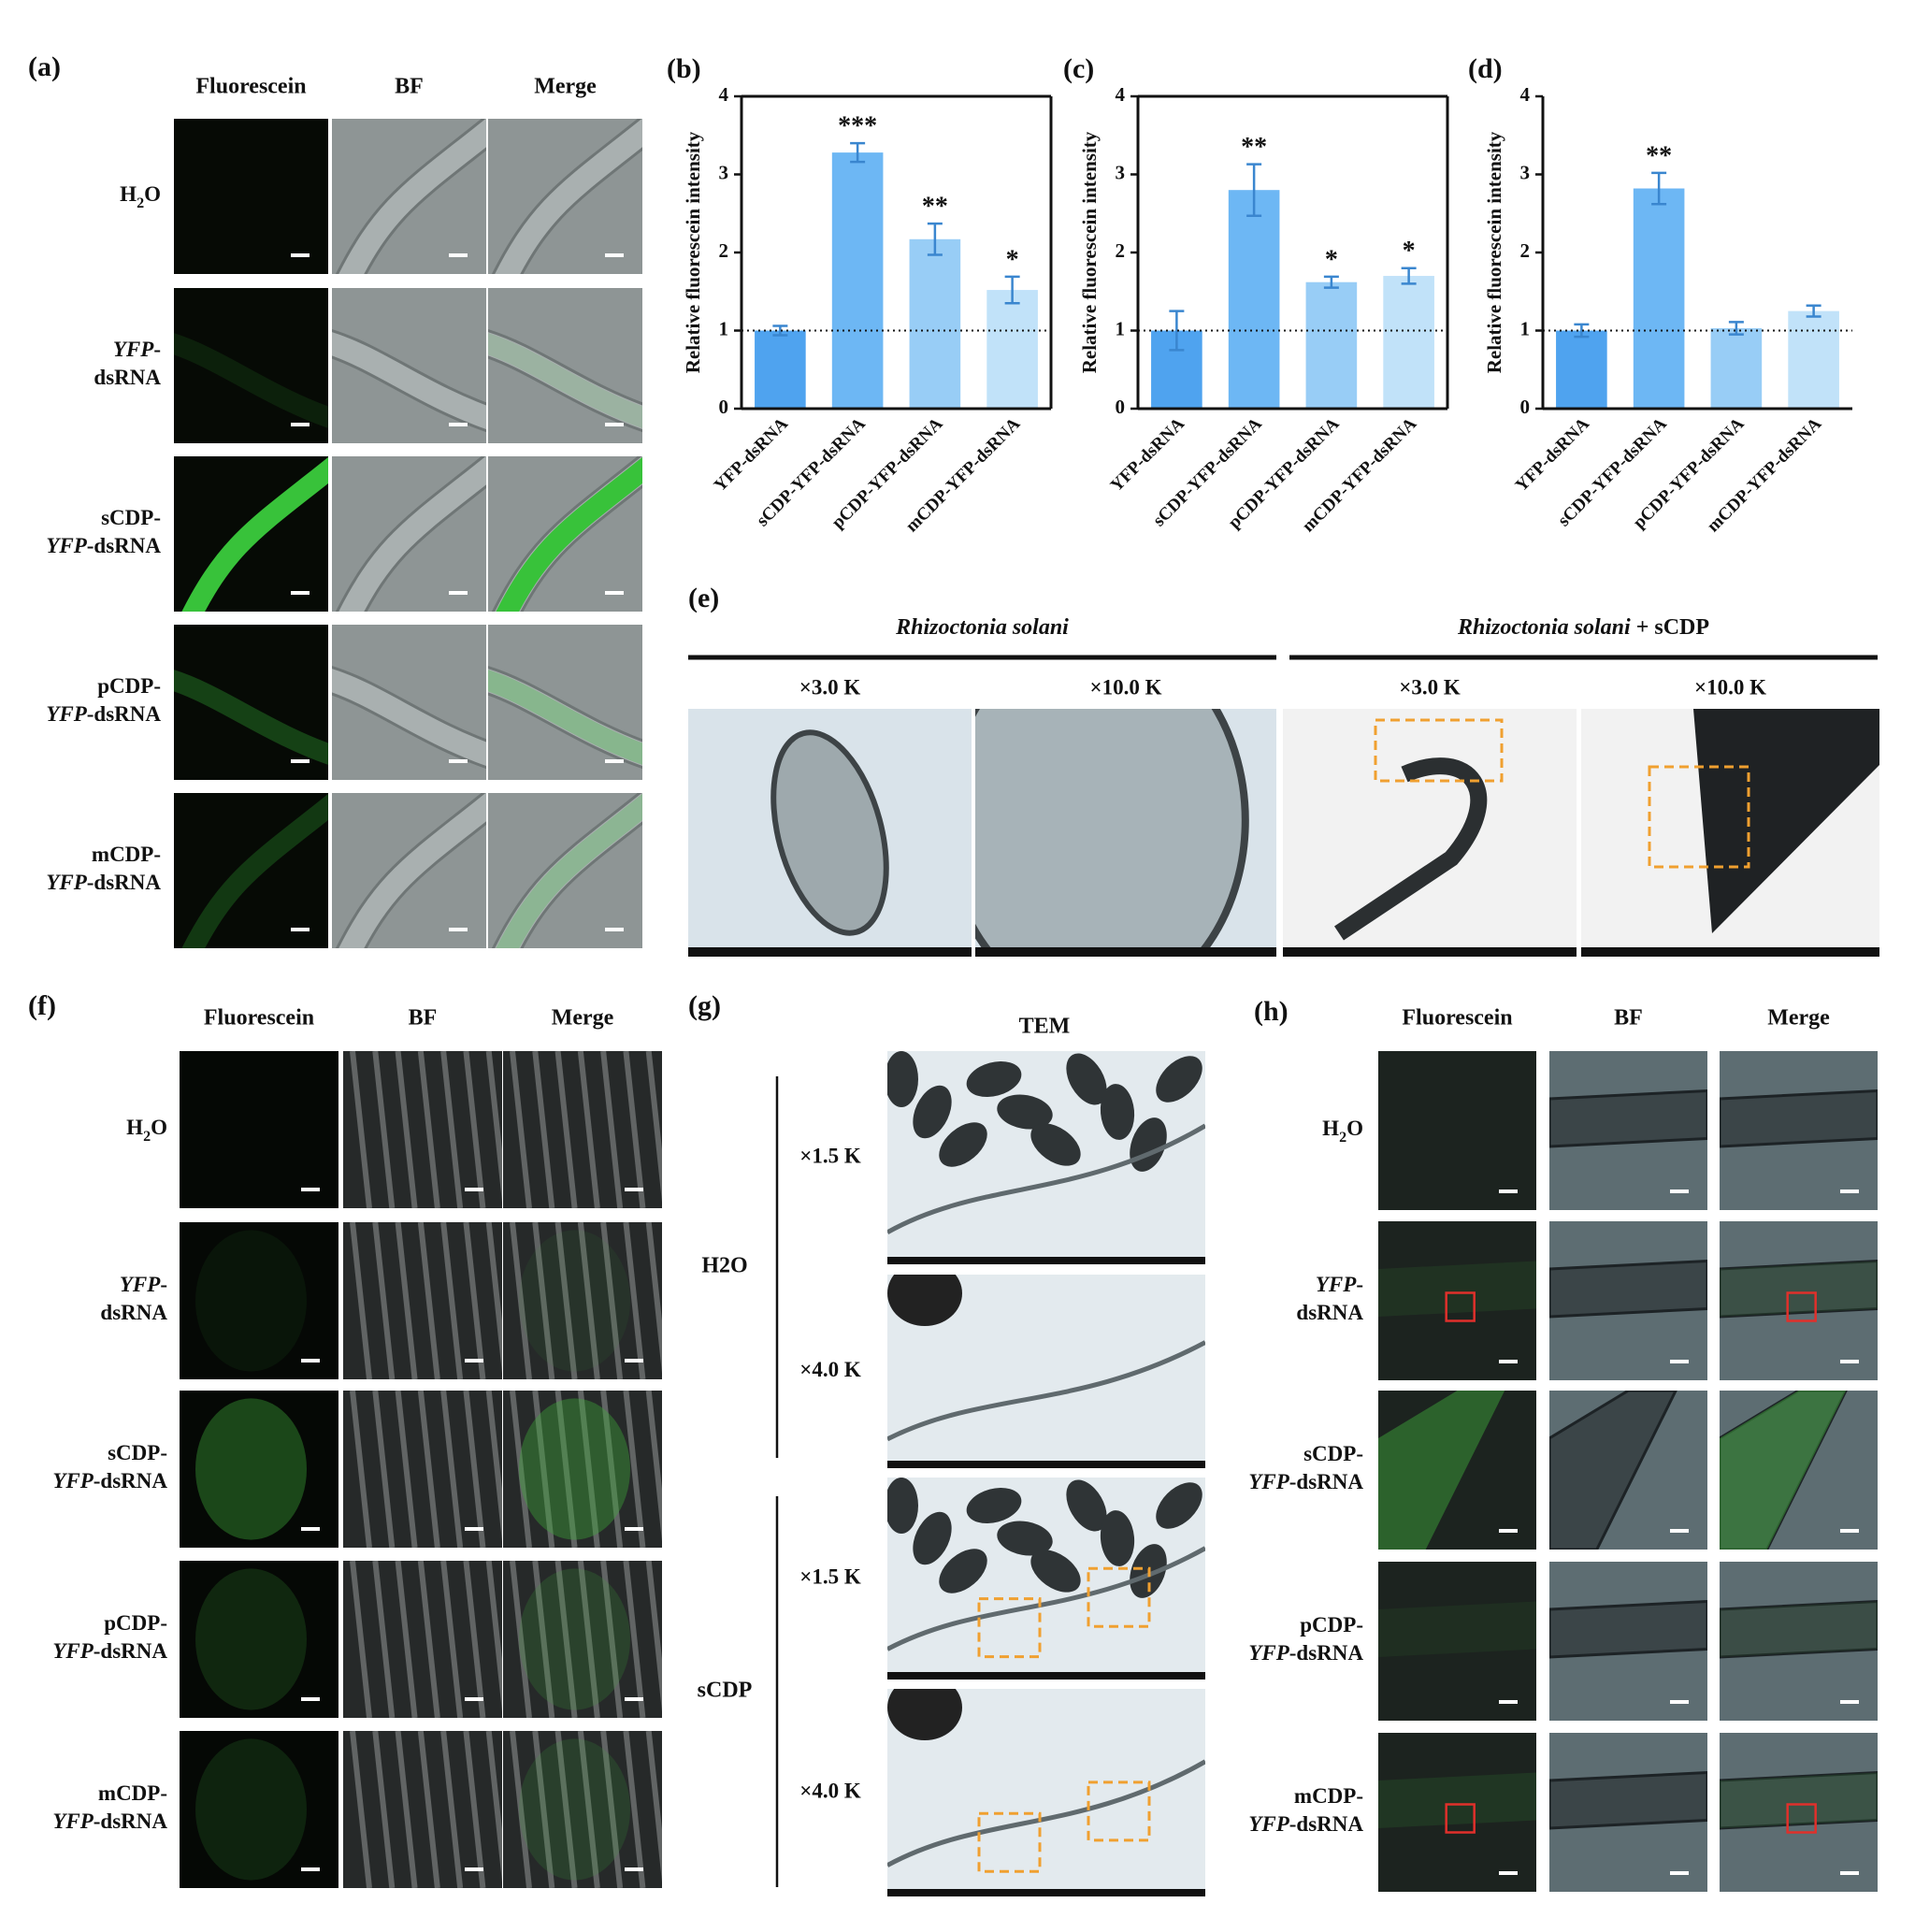 The image size is (1915, 1932). I want to click on row-label: H2O, so click(140, 196).